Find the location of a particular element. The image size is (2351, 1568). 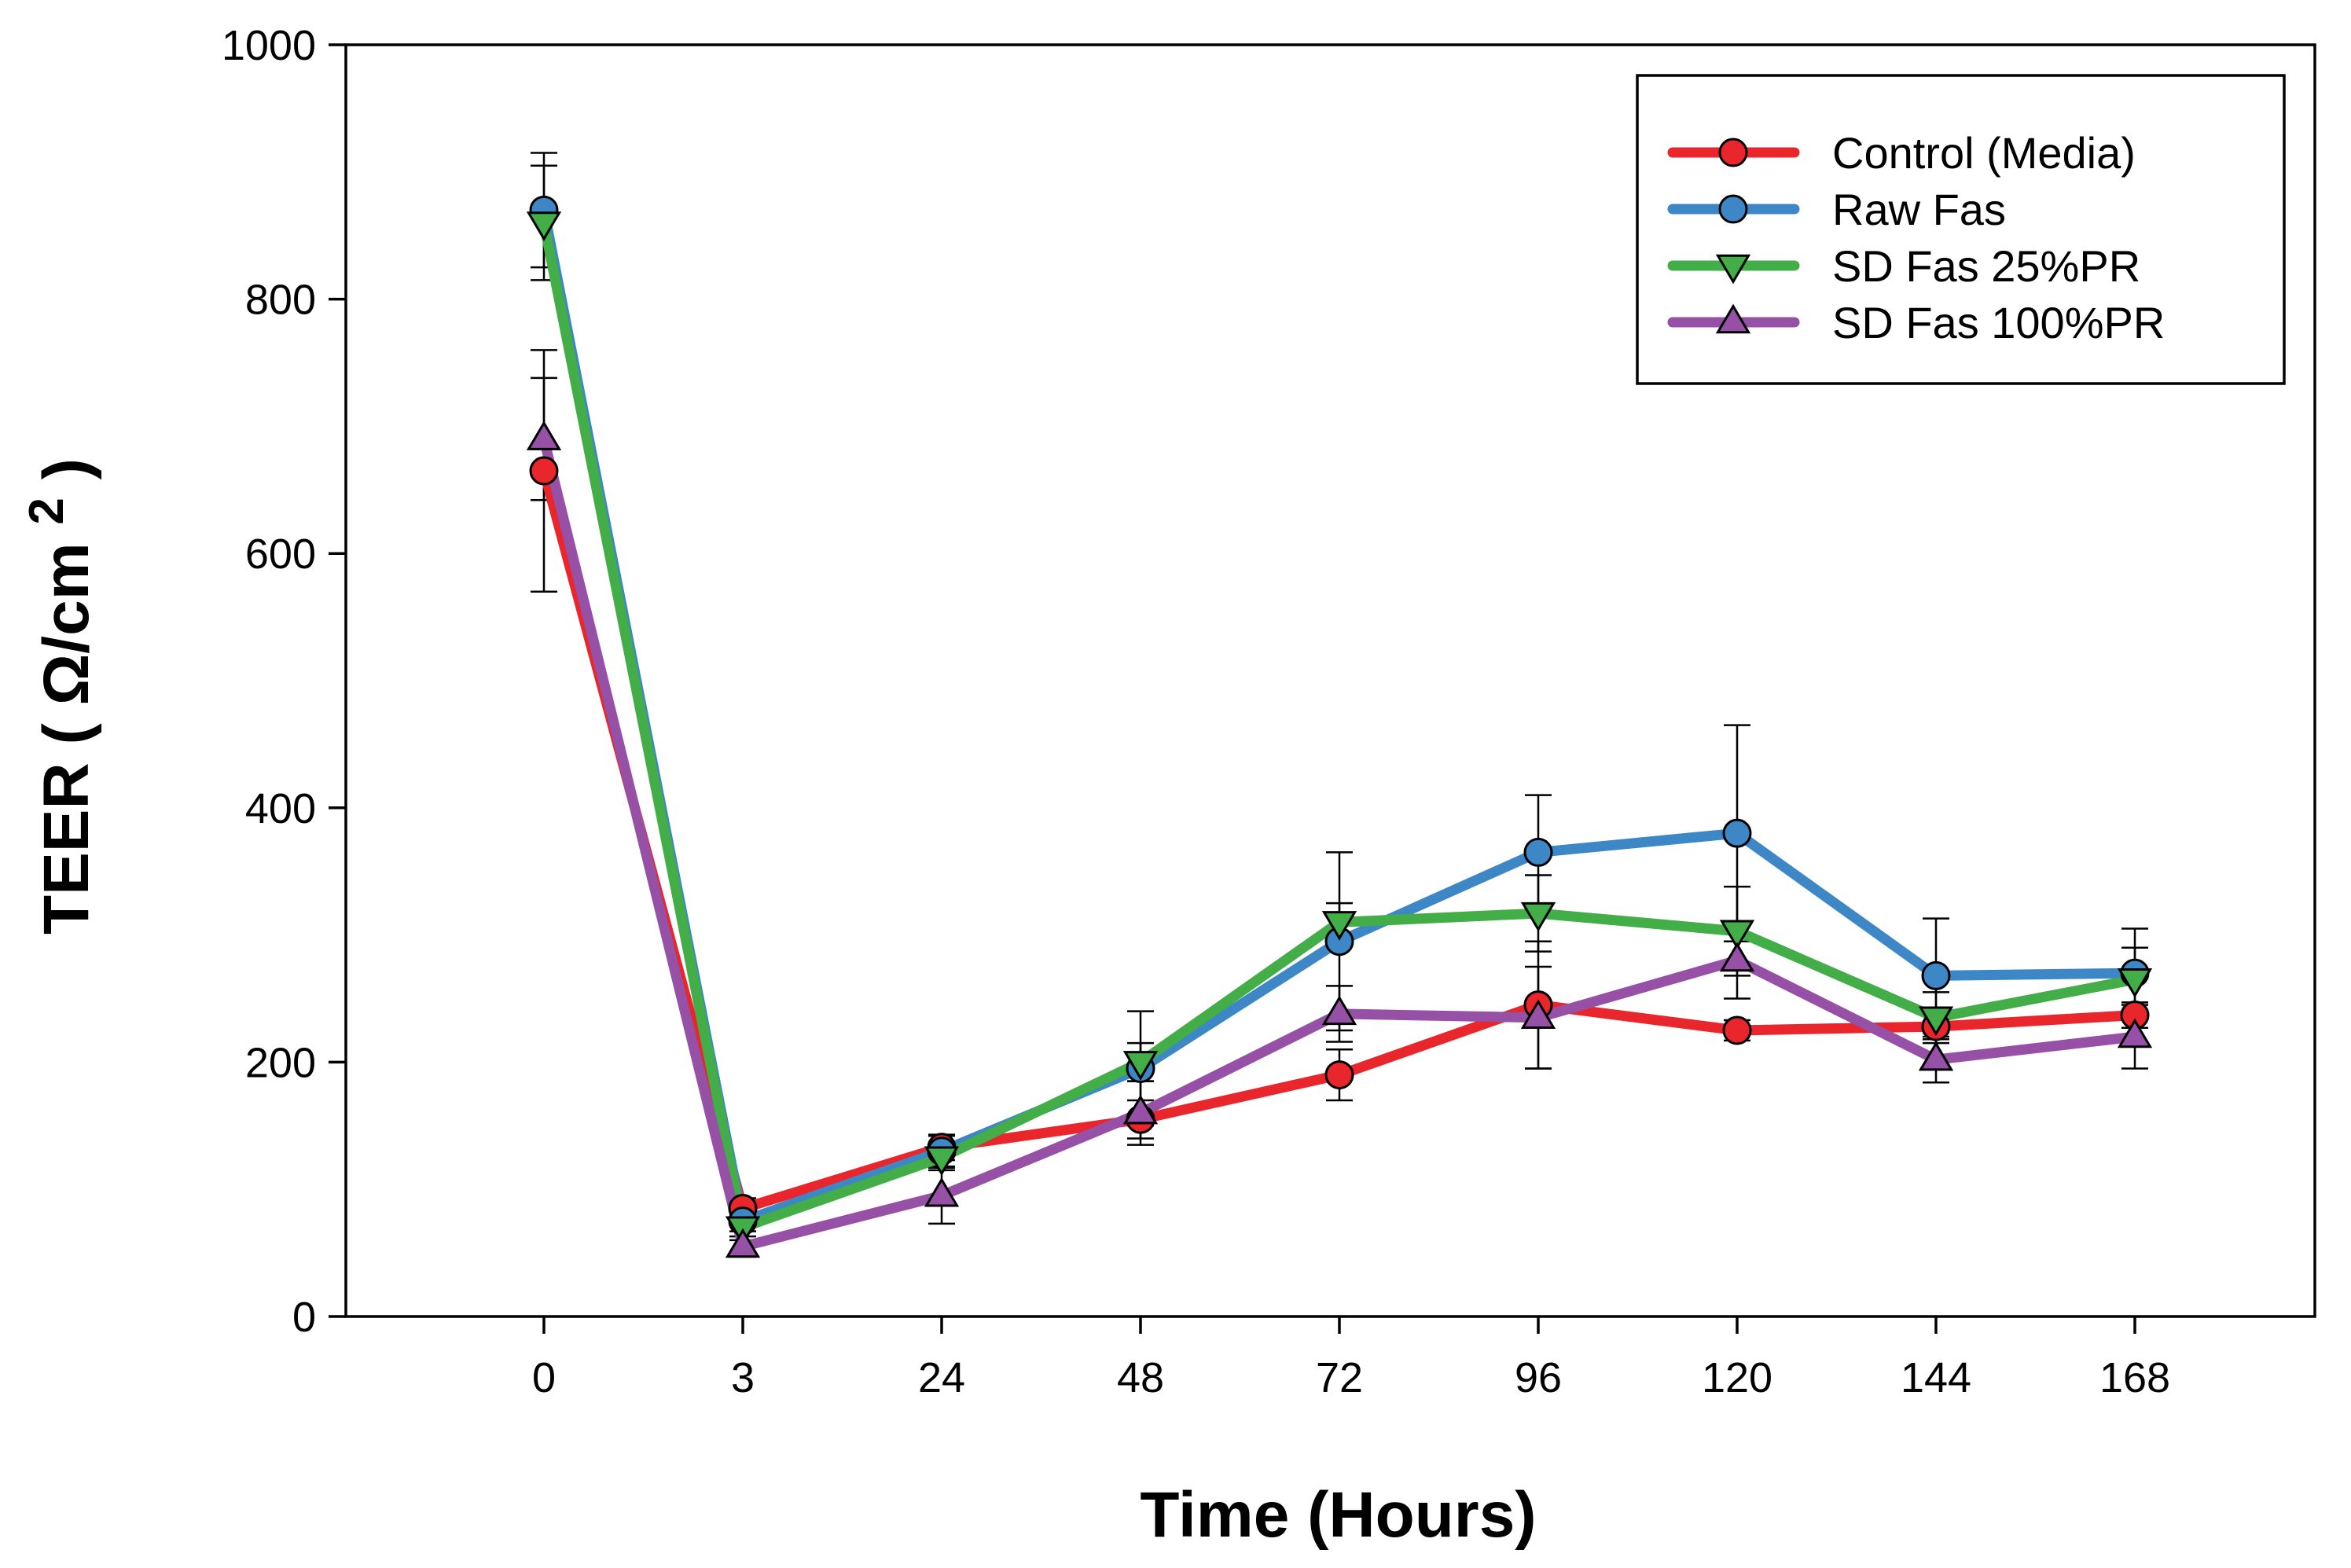

x-axis-title: Time (Hours) is located at coordinates (1338, 1515).